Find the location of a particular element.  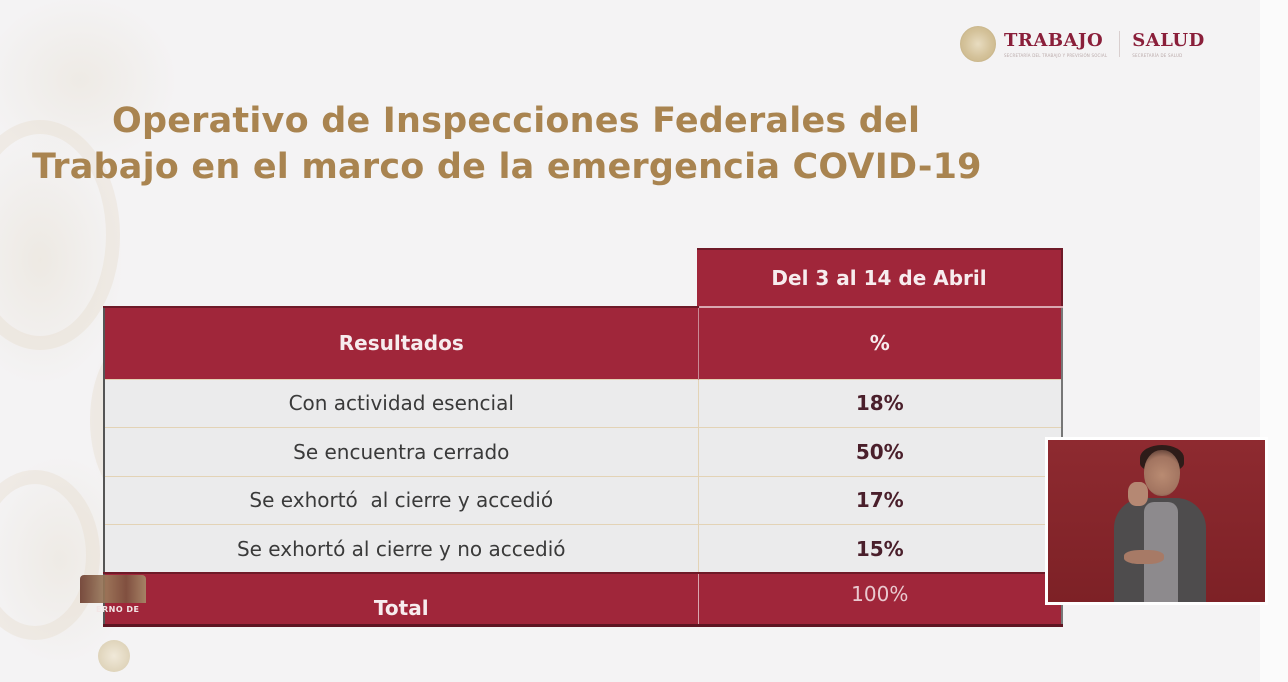

sign-language-interpreter-video is located at coordinates (1156, 521).